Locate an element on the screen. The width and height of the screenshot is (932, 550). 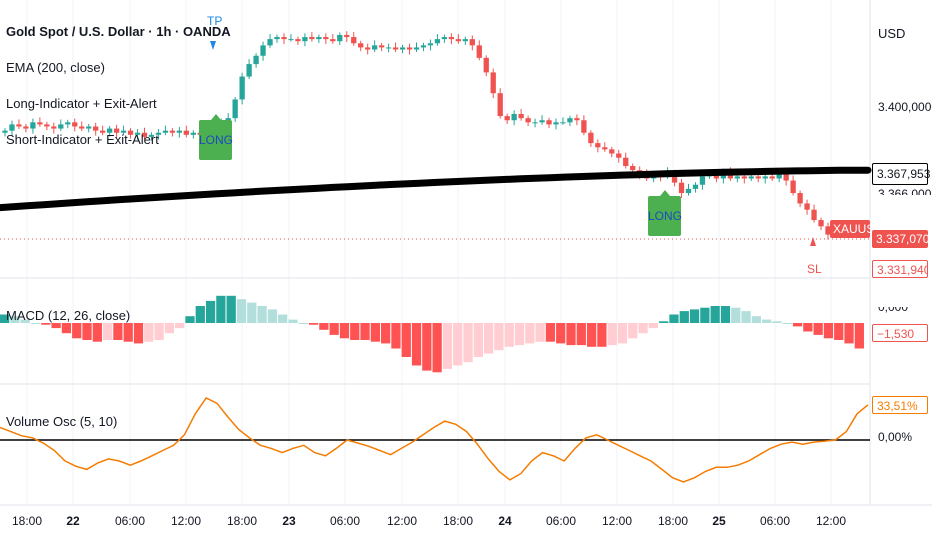
indicator-short-label: Short-Indicator + Exit-Alert is located at coordinates (82, 139).